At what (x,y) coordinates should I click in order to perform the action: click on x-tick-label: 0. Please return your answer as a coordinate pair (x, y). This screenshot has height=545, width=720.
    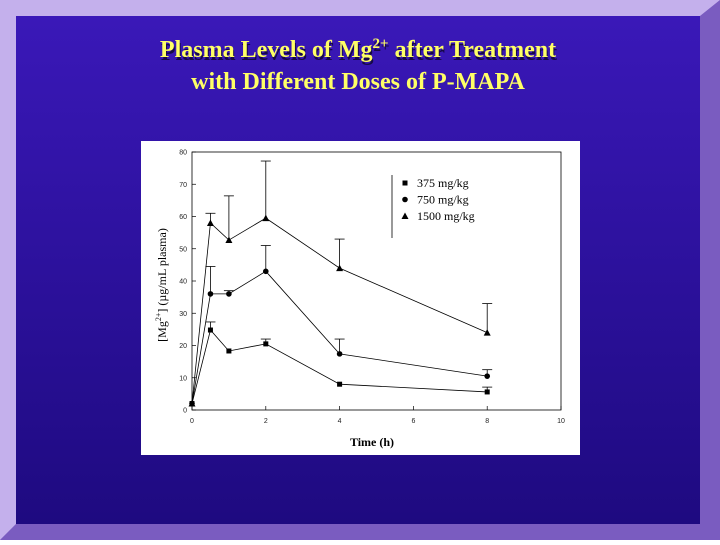
    Looking at the image, I should click on (192, 421).